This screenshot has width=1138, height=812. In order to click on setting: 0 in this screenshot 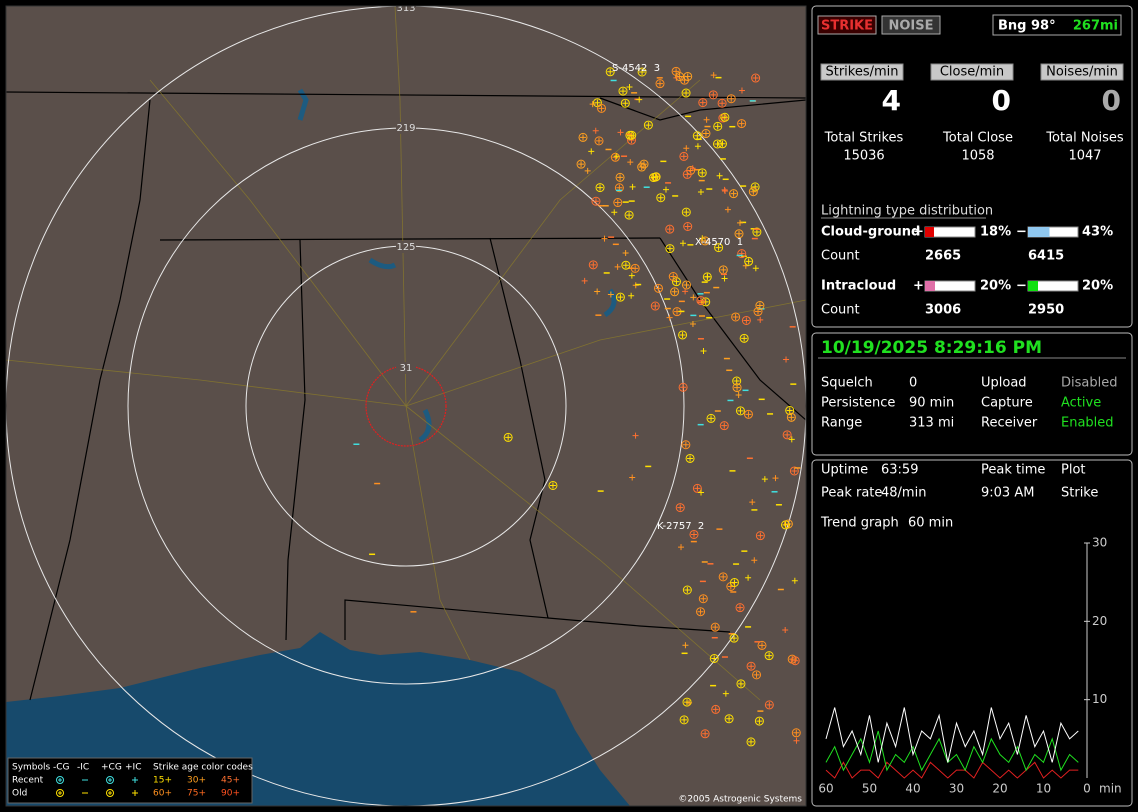, I will do `click(913, 383)`.